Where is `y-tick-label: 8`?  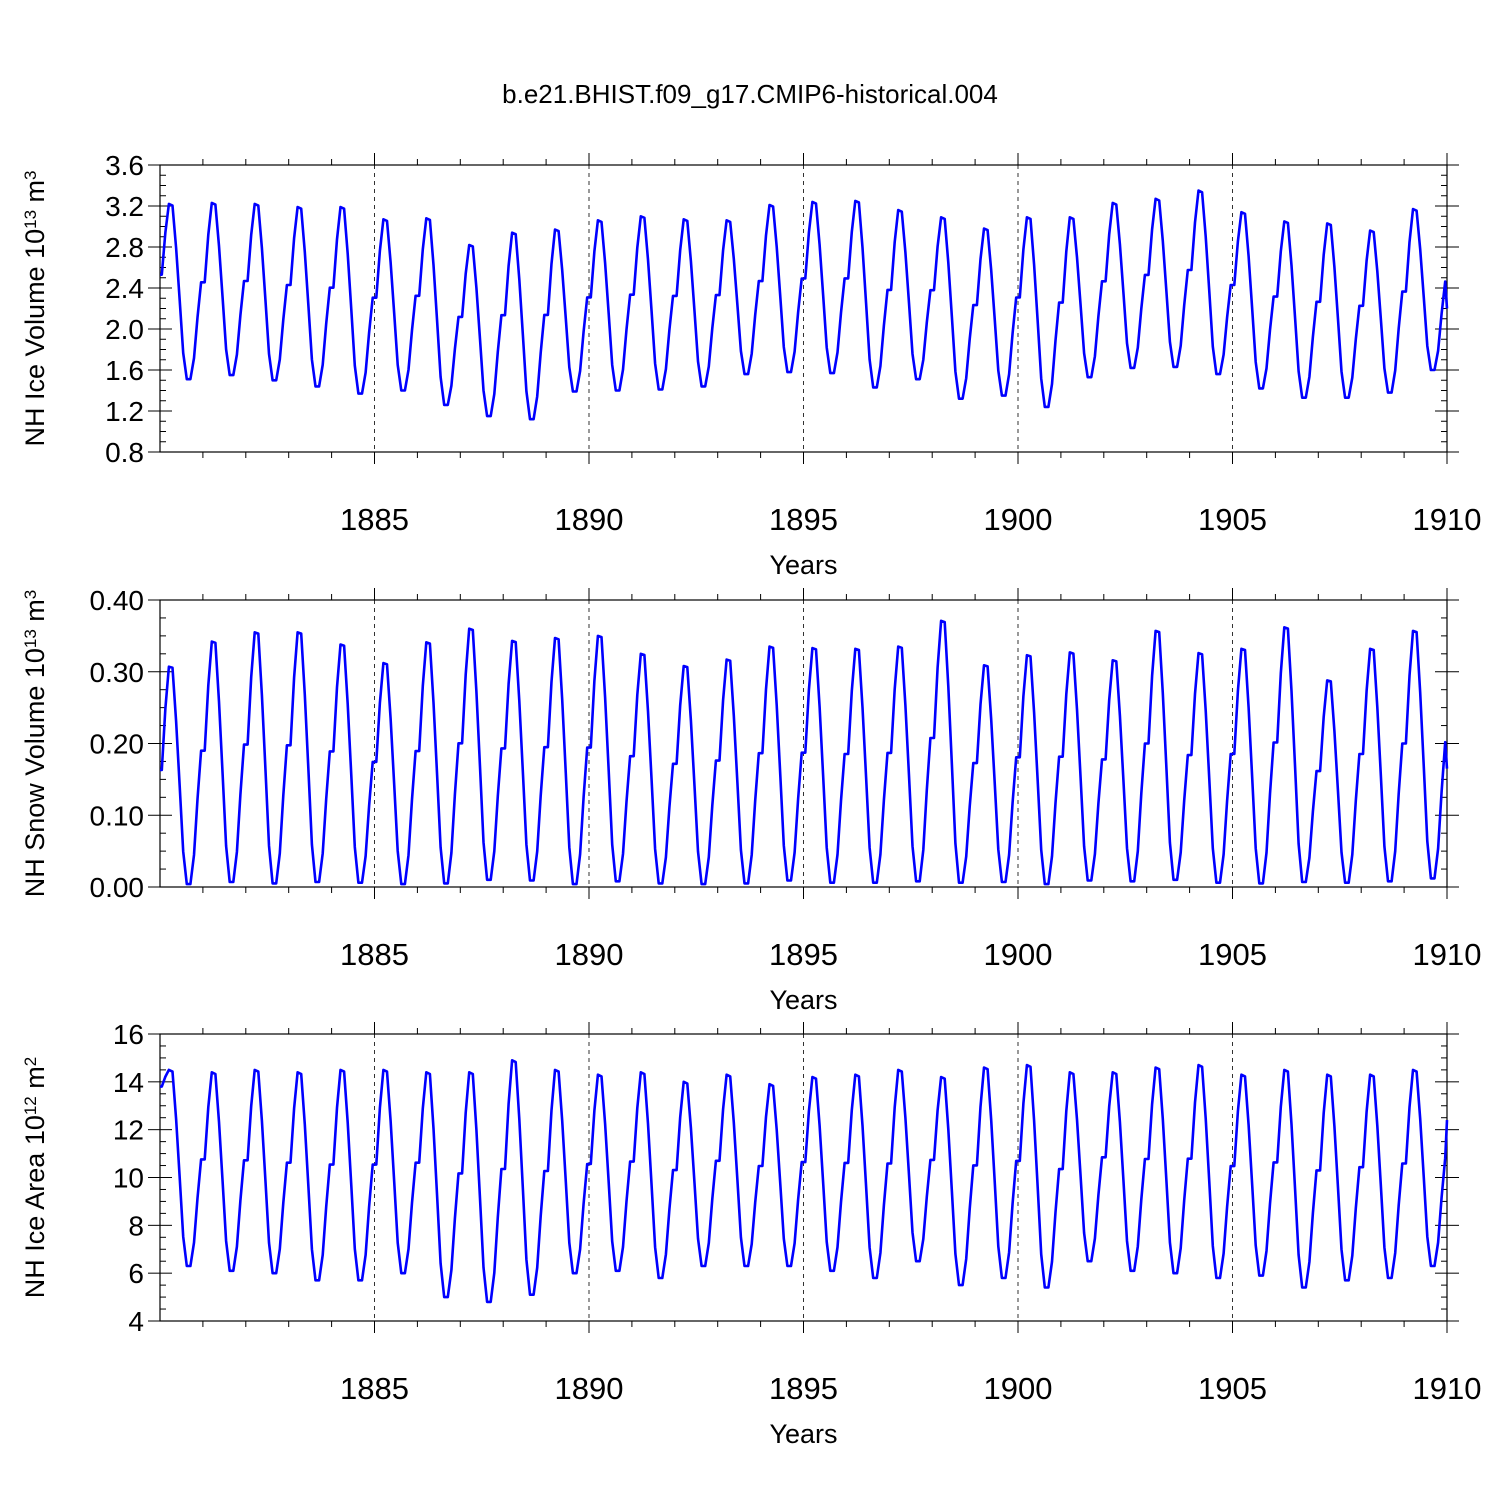 y-tick-label: 8 is located at coordinates (136, 1225).